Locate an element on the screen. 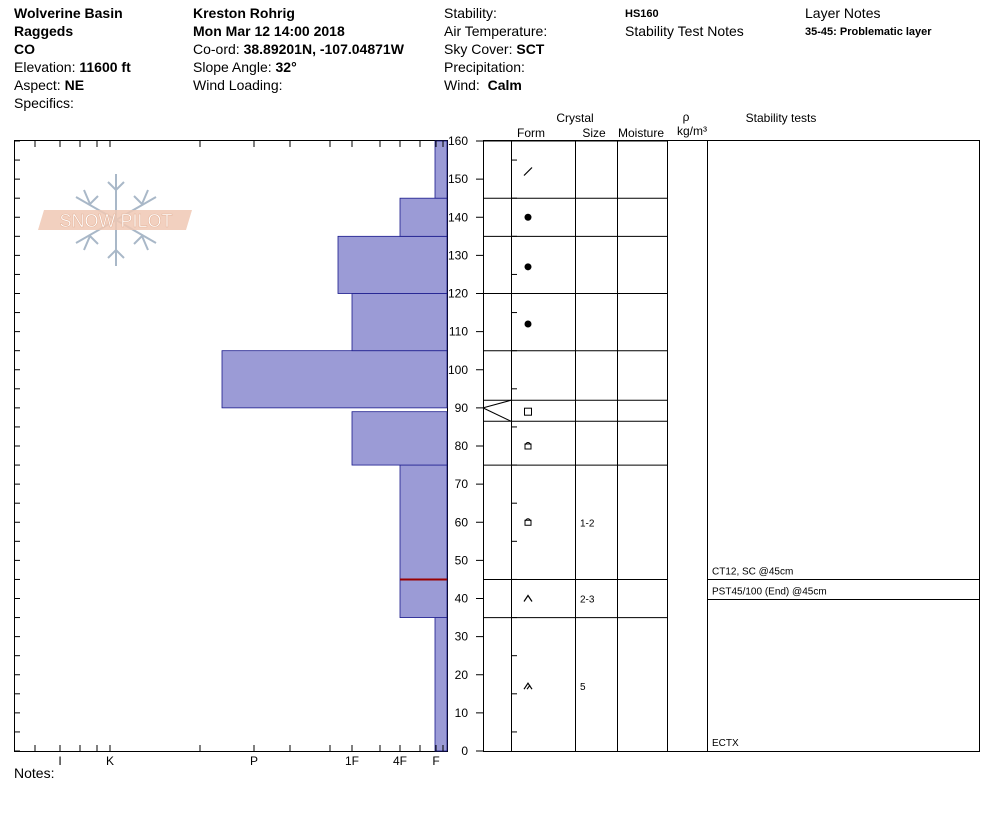  depth-label: 0 is located at coordinates (464, 751).